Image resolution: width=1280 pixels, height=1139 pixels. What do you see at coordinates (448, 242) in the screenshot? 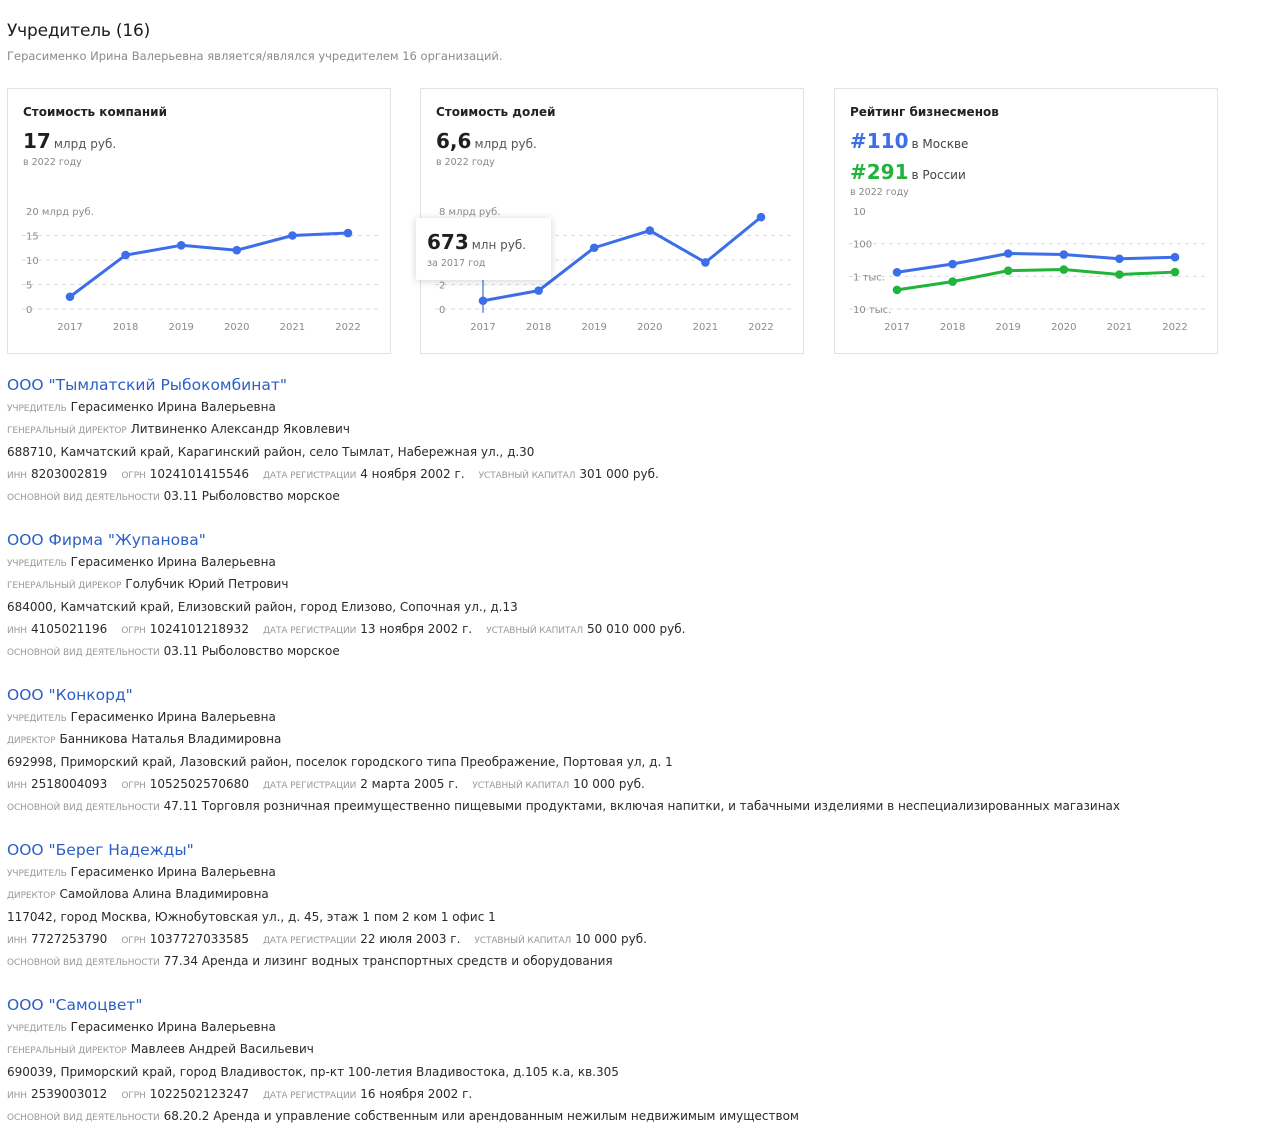
I see `tooltip-value: 673` at bounding box center [448, 242].